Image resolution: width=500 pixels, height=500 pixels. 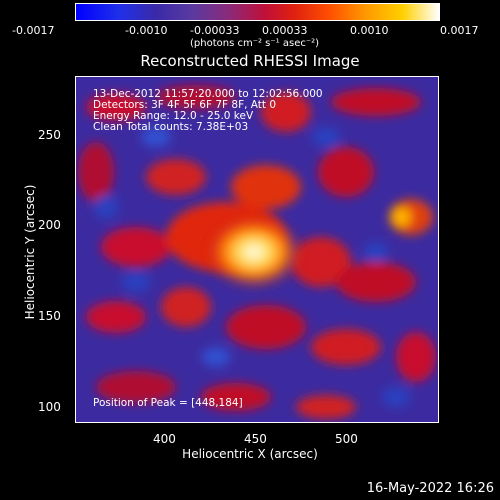 What do you see at coordinates (164, 439) in the screenshot?
I see `x-tick: 400` at bounding box center [164, 439].